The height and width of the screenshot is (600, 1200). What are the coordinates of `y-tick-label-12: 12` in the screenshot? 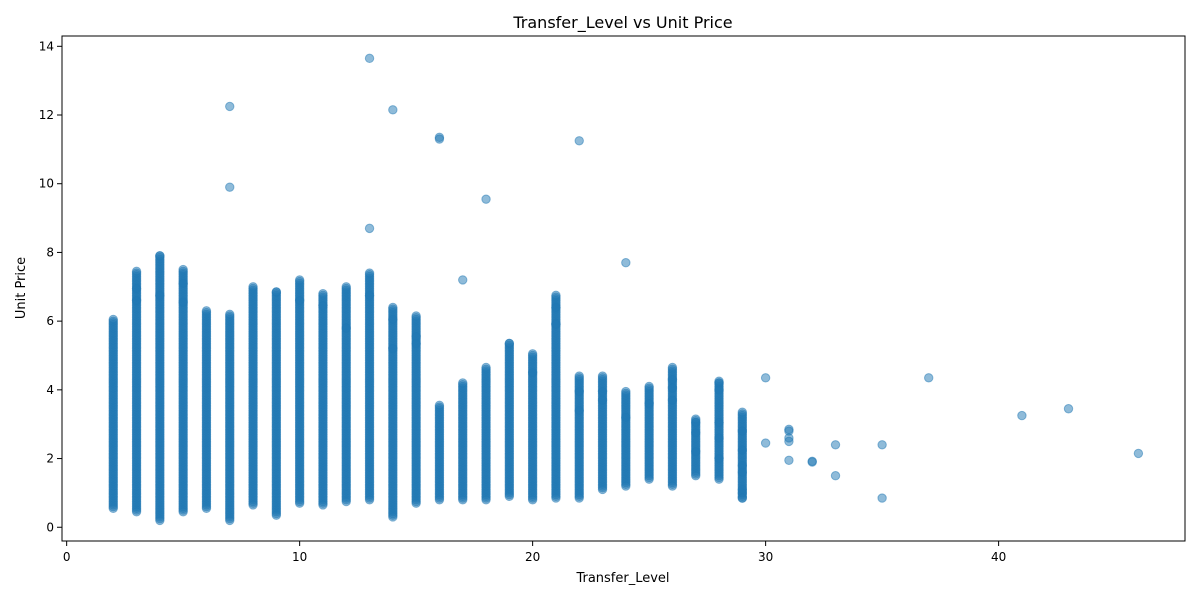 It's located at (46, 115).